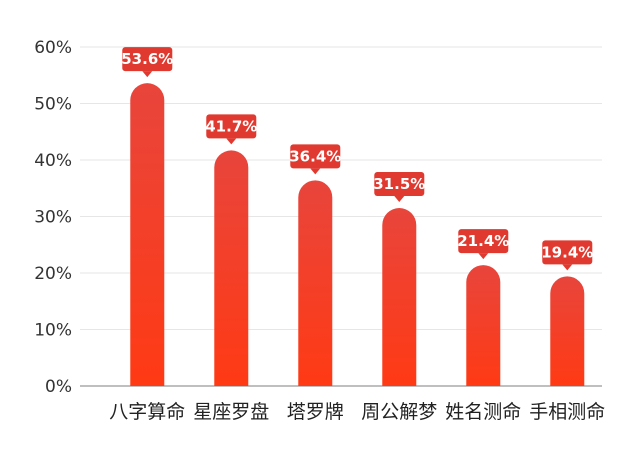 Image resolution: width=640 pixels, height=468 pixels. I want to click on x-category-label: 周公解梦, so click(399, 412).